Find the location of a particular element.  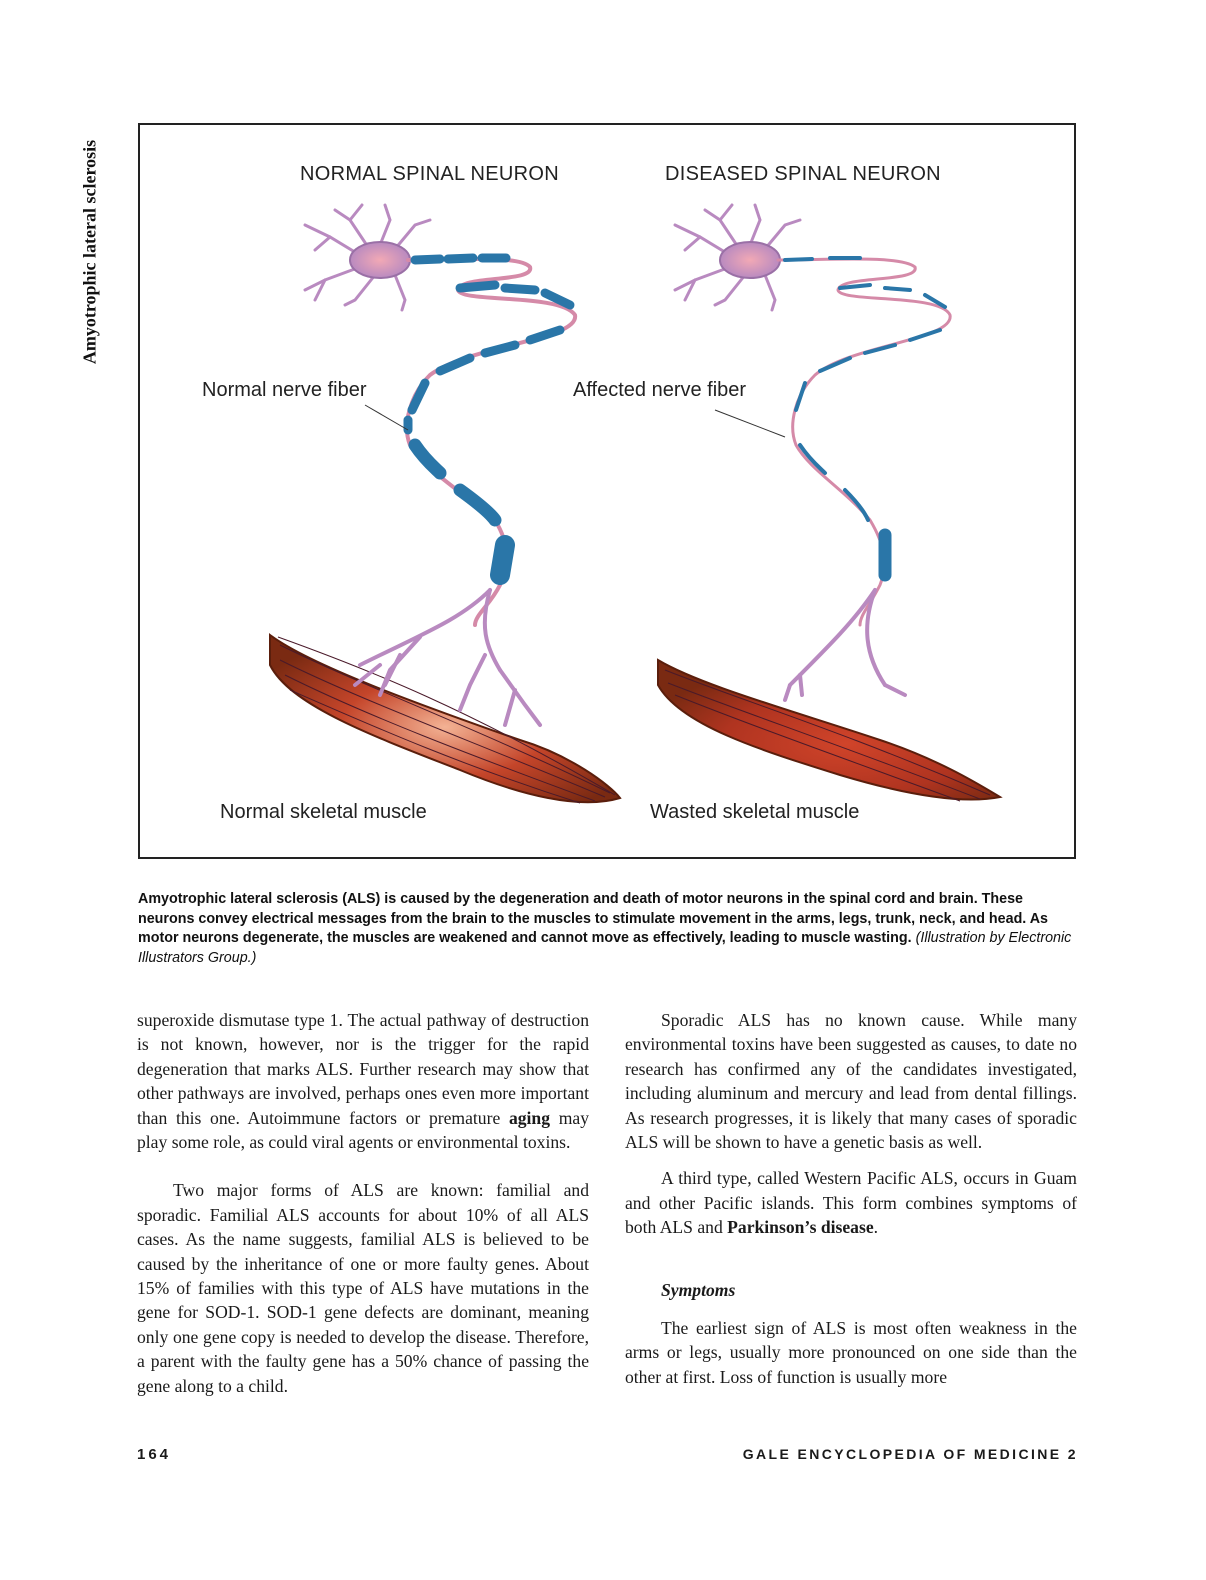

normal-fiber-label: Normal nerve fiber is located at coordinates (284, 390).